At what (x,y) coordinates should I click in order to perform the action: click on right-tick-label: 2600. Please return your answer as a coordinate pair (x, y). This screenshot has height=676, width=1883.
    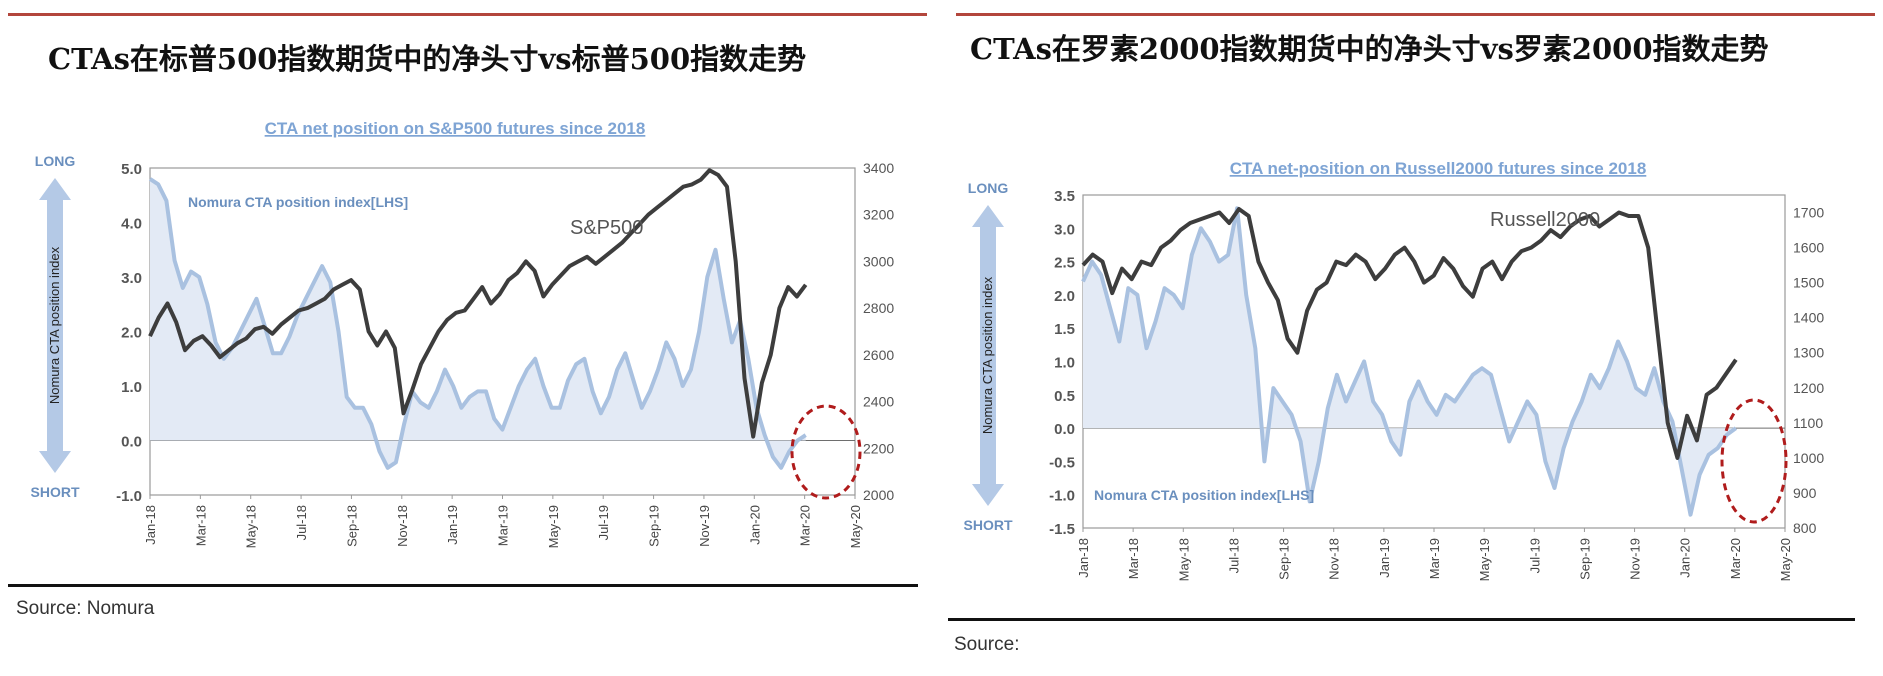
    Looking at the image, I should click on (878, 355).